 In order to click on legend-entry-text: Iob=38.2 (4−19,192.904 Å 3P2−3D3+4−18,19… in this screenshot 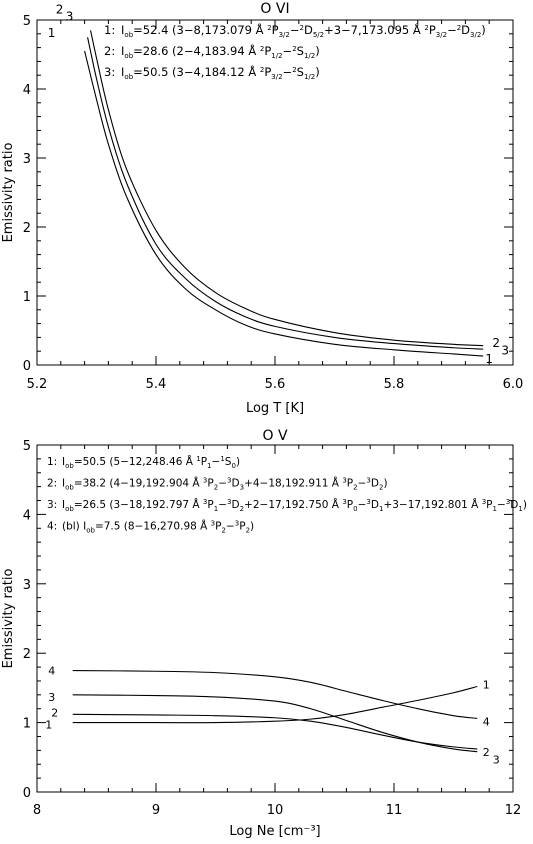, I will do `click(225, 484)`.